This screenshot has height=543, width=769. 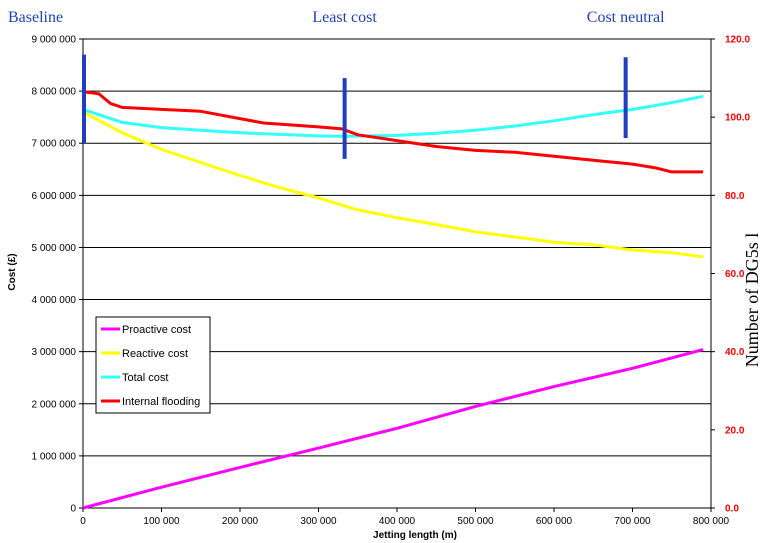 What do you see at coordinates (155, 354) in the screenshot?
I see `legend-label: Reactive cost` at bounding box center [155, 354].